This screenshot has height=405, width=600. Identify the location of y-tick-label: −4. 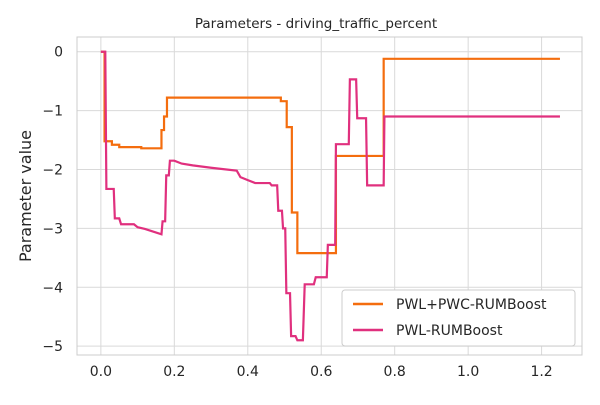
(52, 288).